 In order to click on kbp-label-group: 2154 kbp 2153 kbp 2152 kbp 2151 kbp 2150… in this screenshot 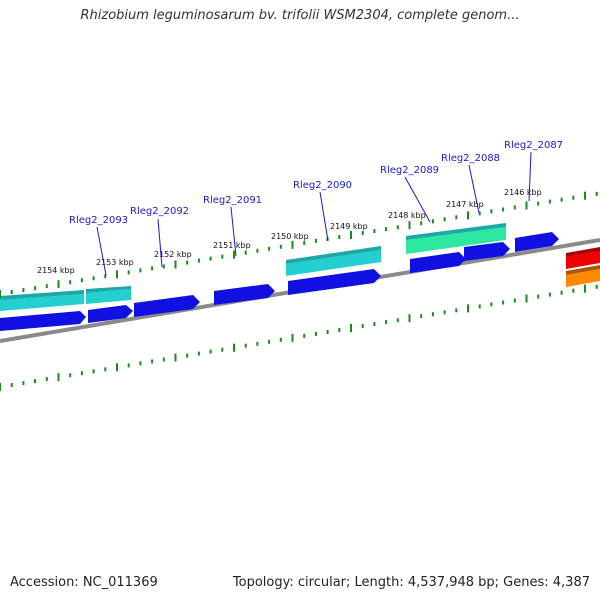, I will do `click(289, 231)`.